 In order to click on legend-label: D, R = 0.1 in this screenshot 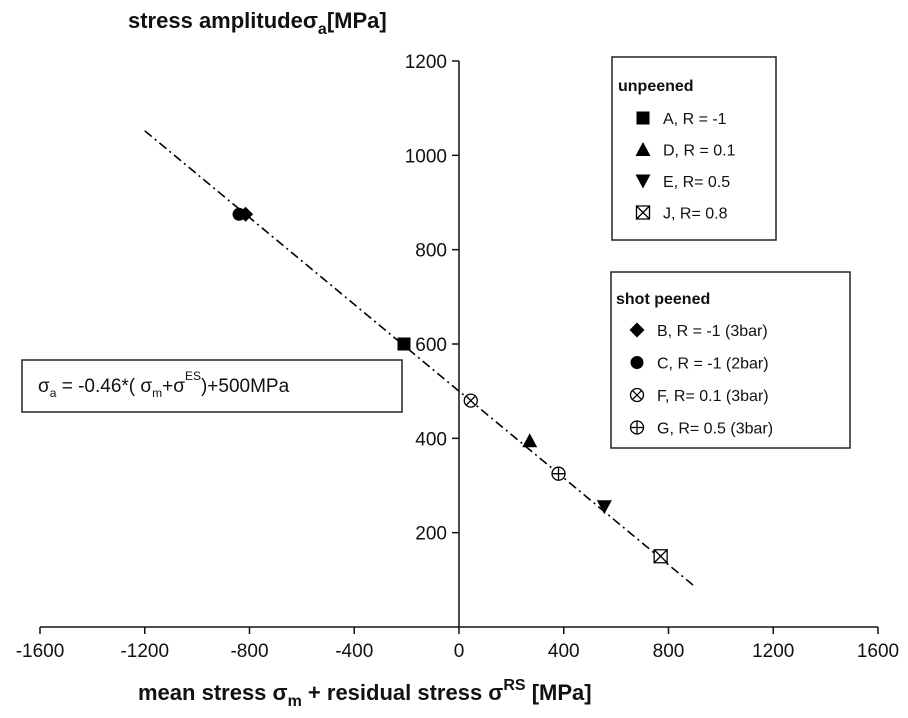, I will do `click(699, 151)`.